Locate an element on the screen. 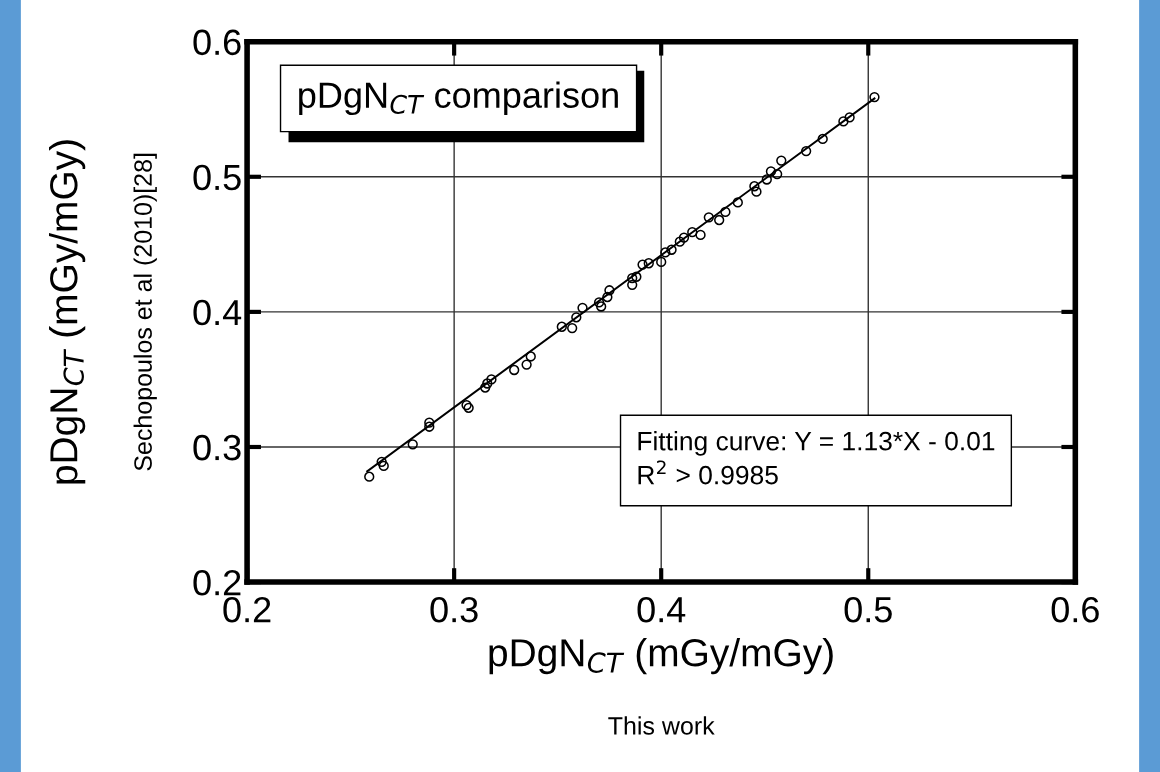 The image size is (1160, 772). x-tick-label: 0.4 is located at coordinates (661, 609).